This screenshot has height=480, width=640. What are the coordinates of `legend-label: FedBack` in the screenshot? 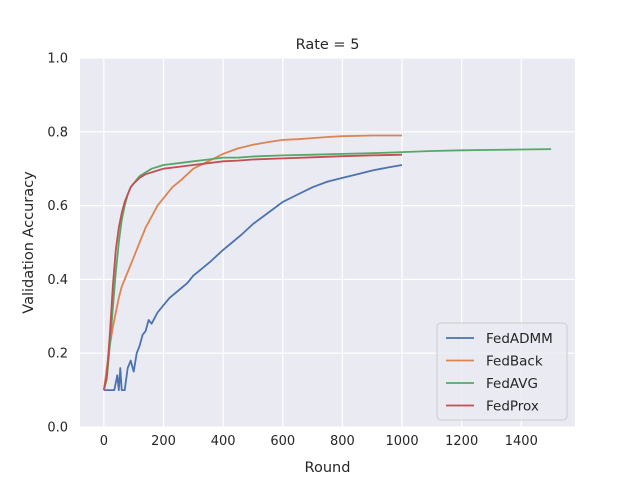 It's located at (514, 362).